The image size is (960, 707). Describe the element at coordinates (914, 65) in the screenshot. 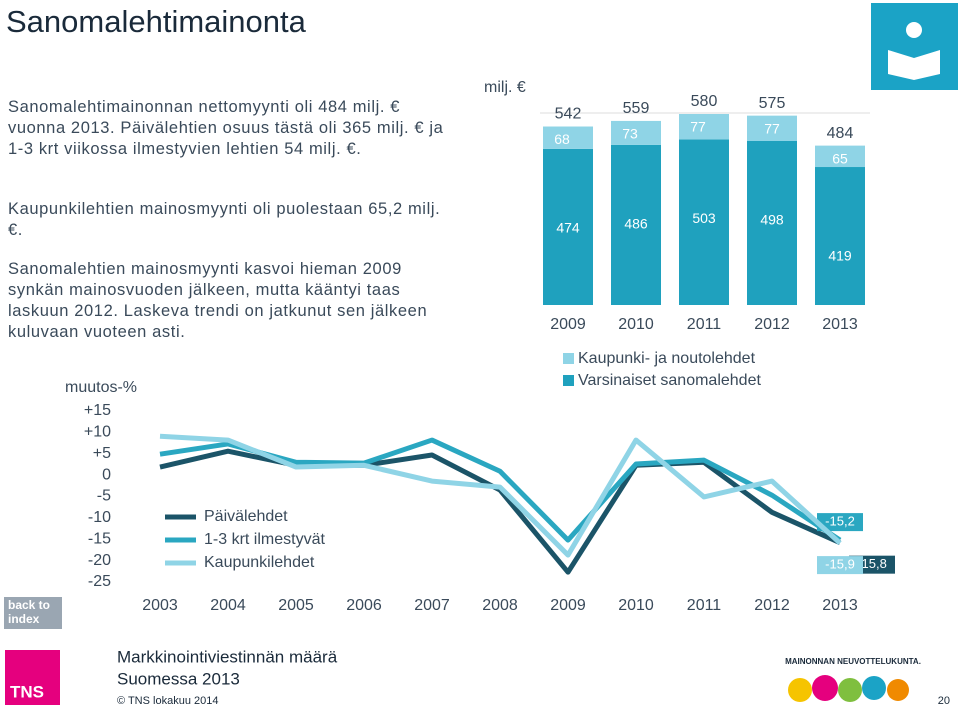

I see `icon-book` at that location.